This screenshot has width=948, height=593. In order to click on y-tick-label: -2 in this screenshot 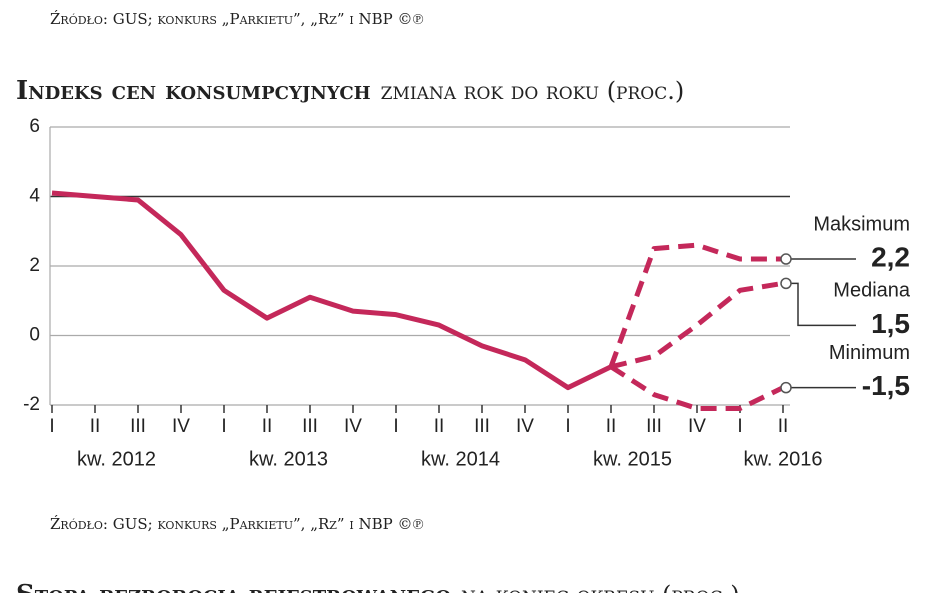, I will do `click(31, 404)`.